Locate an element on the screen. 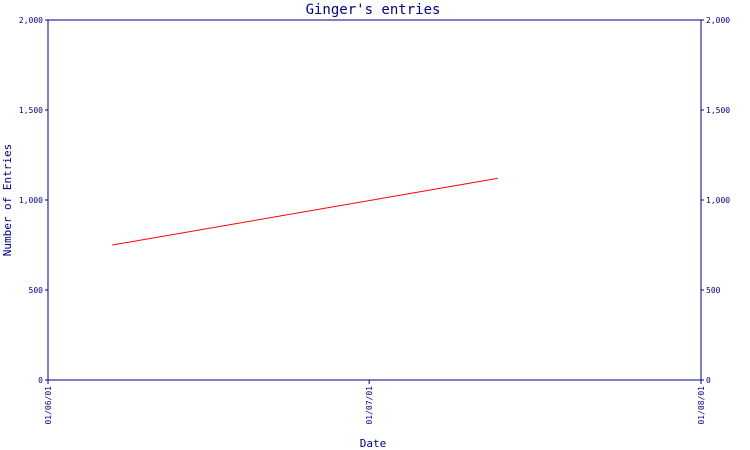  x-tick-label: 01/06/01 is located at coordinates (48, 405).